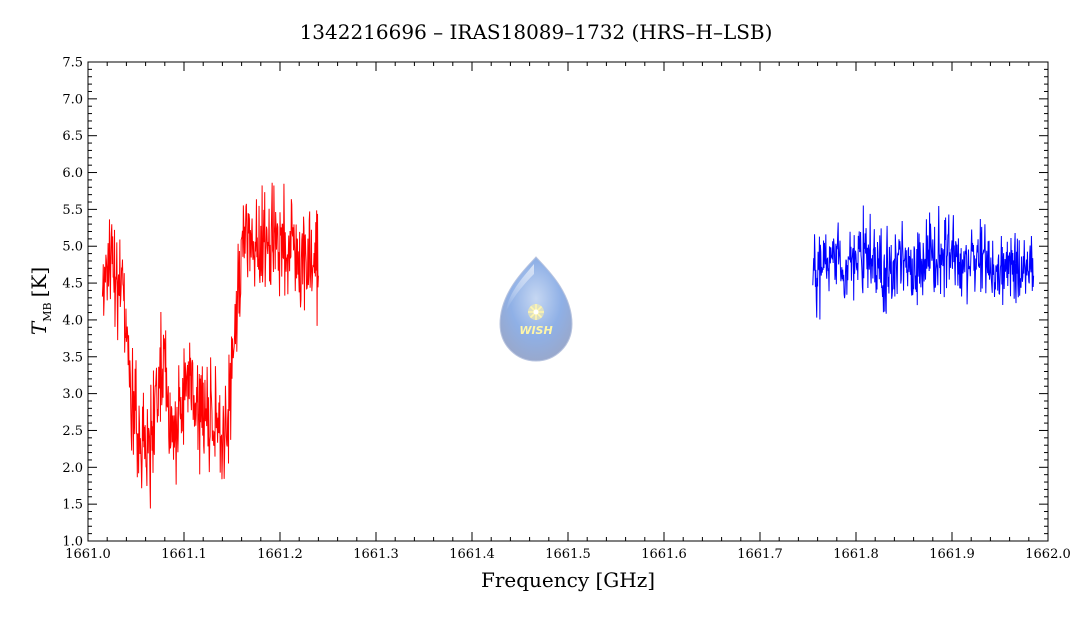  I want to click on x-tick-label: 1661.7, so click(760, 554).